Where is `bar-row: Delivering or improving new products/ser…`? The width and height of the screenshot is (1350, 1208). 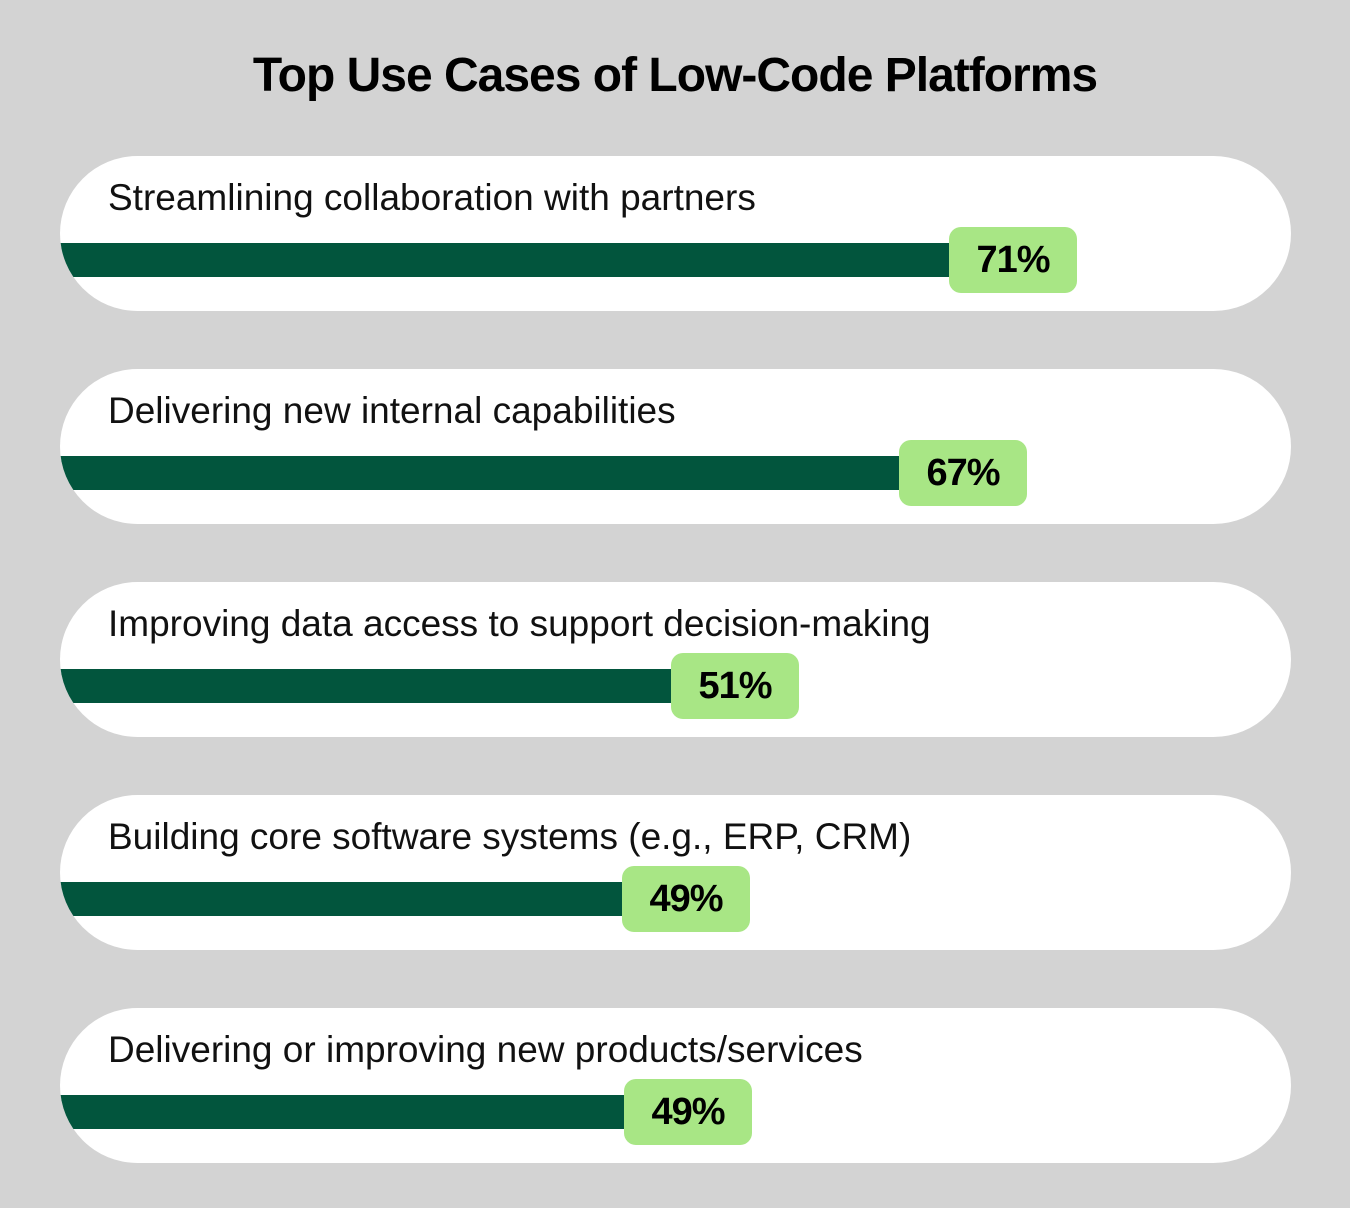
bar-row: Delivering or improving new products/ser… is located at coordinates (675, 1085).